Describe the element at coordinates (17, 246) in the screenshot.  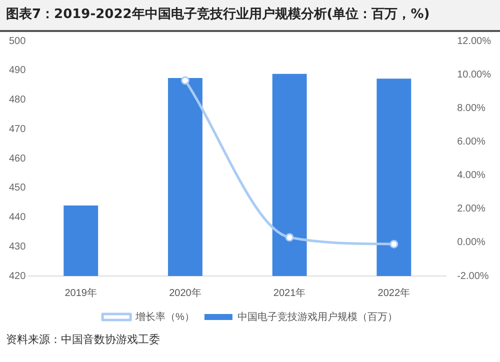
I see `y-tick-label: 430` at that location.